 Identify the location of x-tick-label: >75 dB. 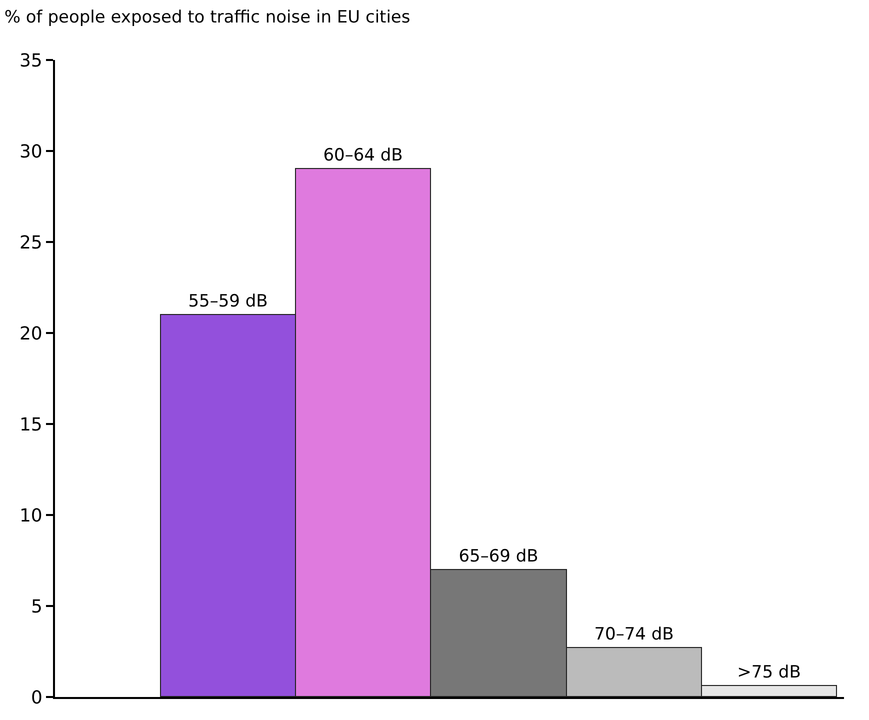
(769, 672).